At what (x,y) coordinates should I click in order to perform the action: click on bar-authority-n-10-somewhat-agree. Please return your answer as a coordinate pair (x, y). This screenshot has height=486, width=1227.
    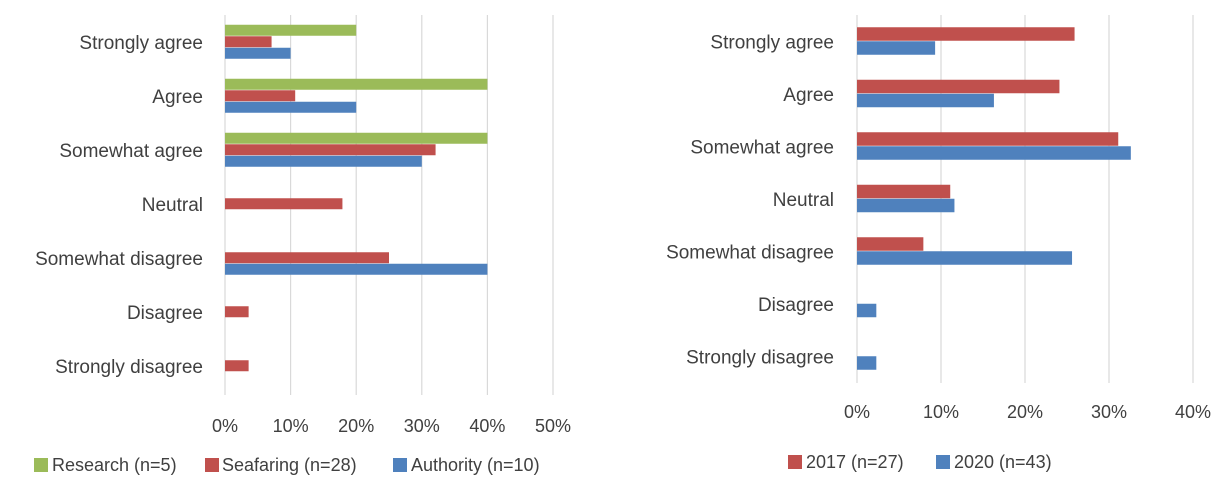
    Looking at the image, I should click on (323, 161).